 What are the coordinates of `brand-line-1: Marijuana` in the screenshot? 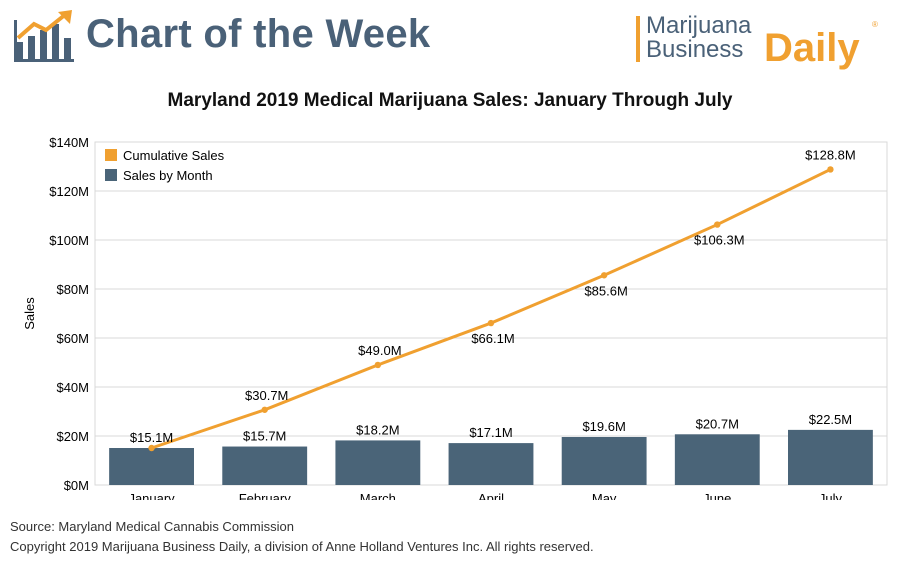 It's located at (699, 25).